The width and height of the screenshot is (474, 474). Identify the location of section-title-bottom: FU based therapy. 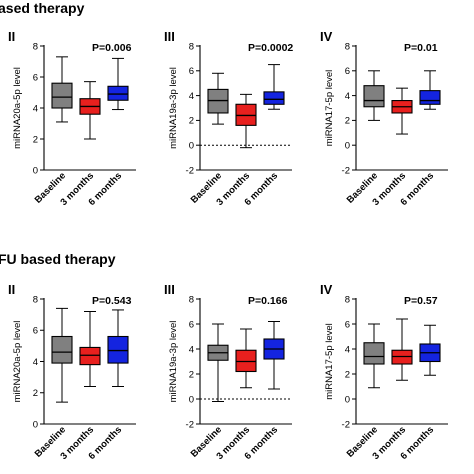
(58, 259).